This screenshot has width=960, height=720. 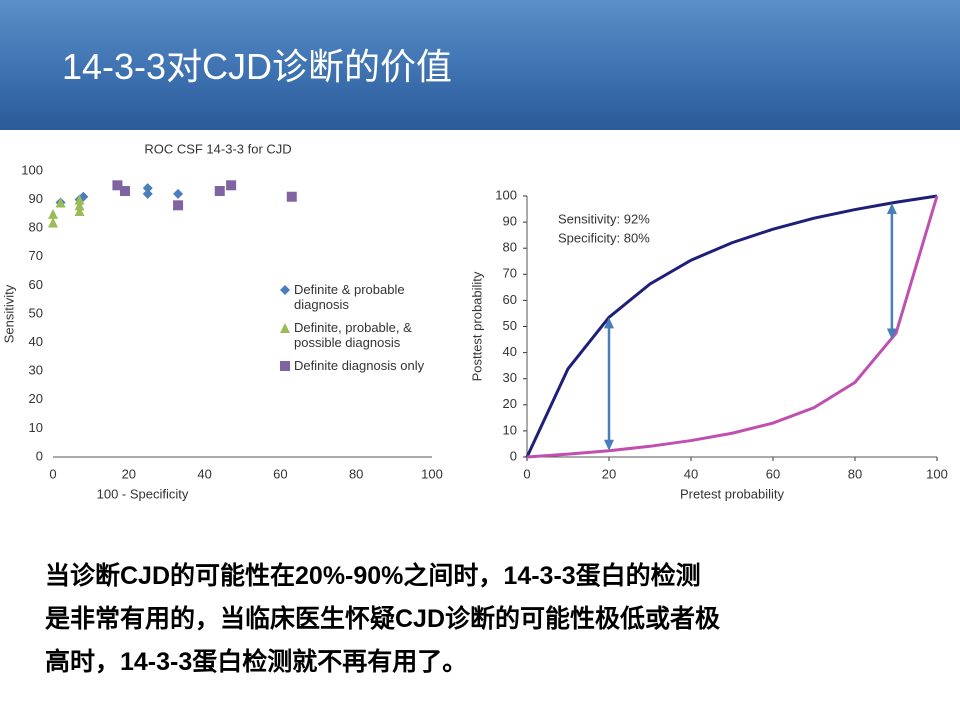 I want to click on slide-title: 14-3-3对CJD诊断的价值, so click(x=257, y=66).